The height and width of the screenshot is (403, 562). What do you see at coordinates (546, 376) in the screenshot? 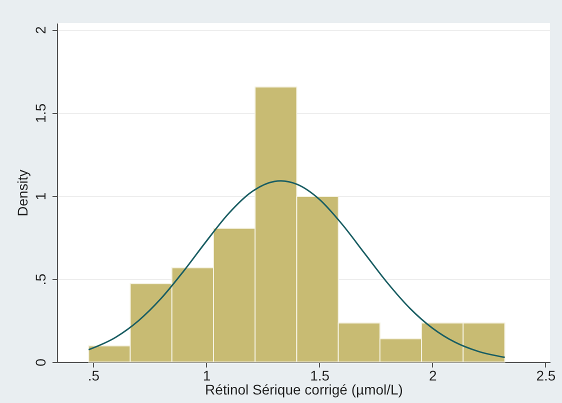
I see `x-tick-label: 2.5` at bounding box center [546, 376].